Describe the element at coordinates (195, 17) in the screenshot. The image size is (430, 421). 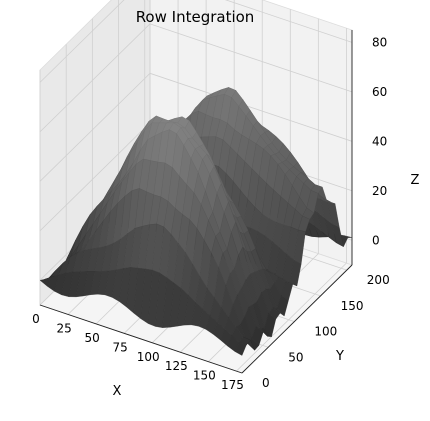
I see `chart-title: Row Integration` at that location.